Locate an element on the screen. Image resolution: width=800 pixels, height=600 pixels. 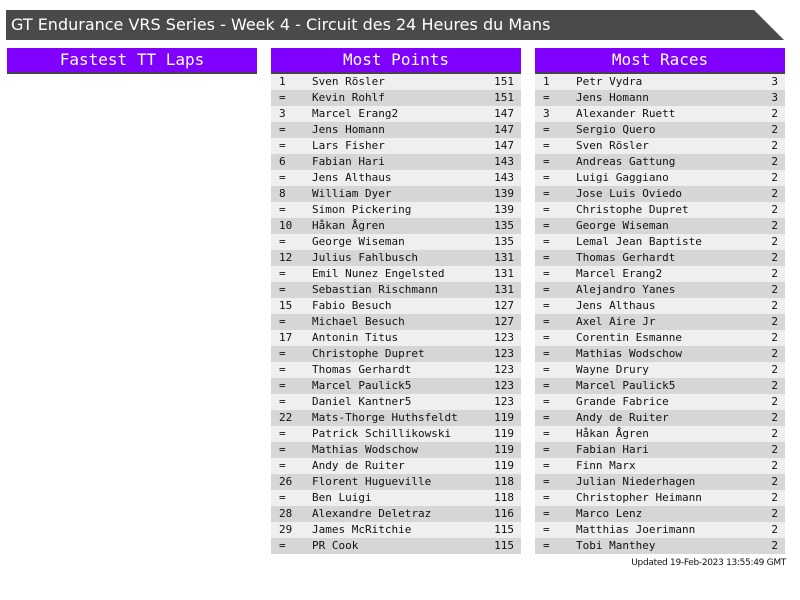
value: 147 is located at coordinates (504, 145).